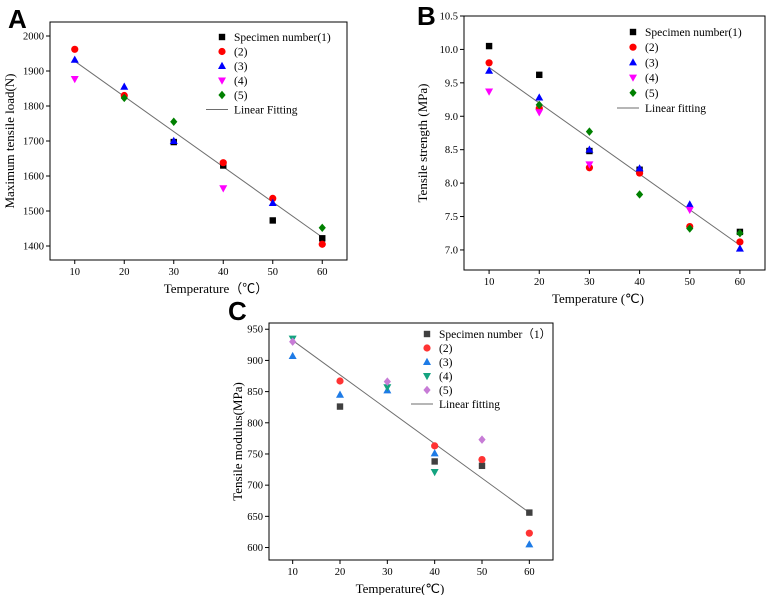 The image size is (768, 595). I want to click on legend-label: Specimen number（1）, so click(495, 334).